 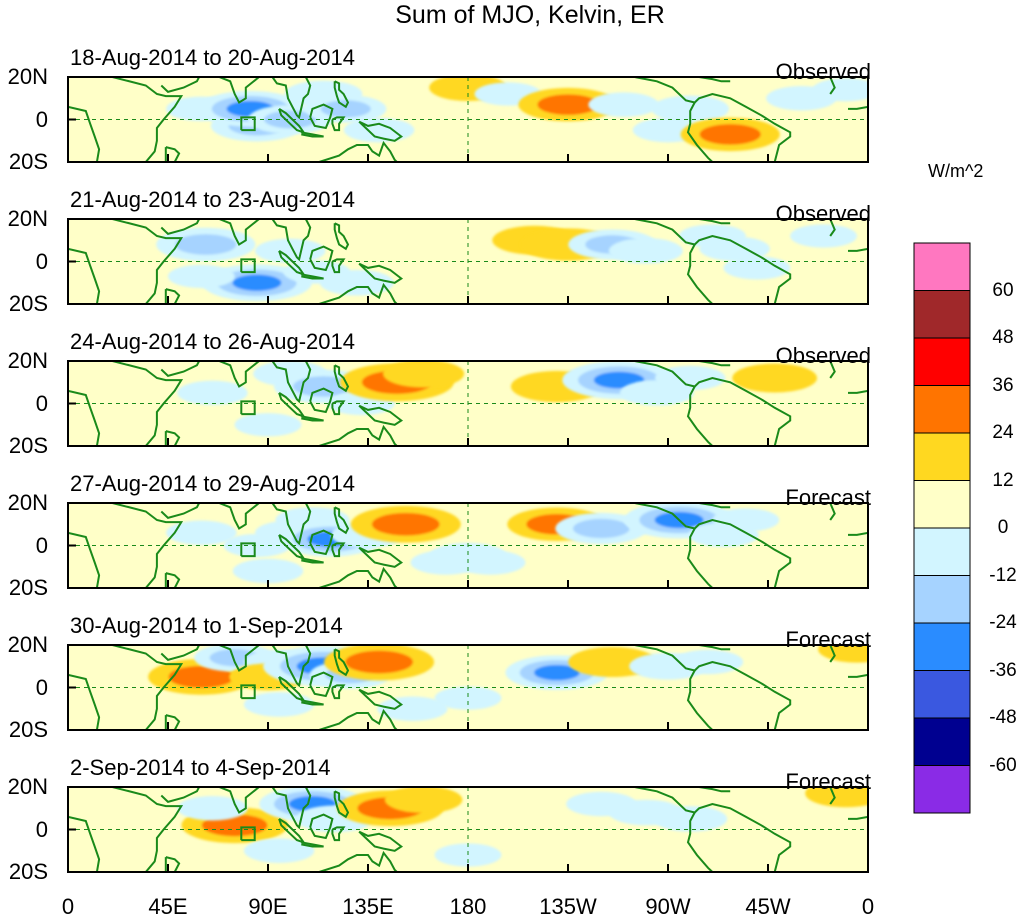 What do you see at coordinates (468, 906) in the screenshot?
I see `lon-label: 180` at bounding box center [468, 906].